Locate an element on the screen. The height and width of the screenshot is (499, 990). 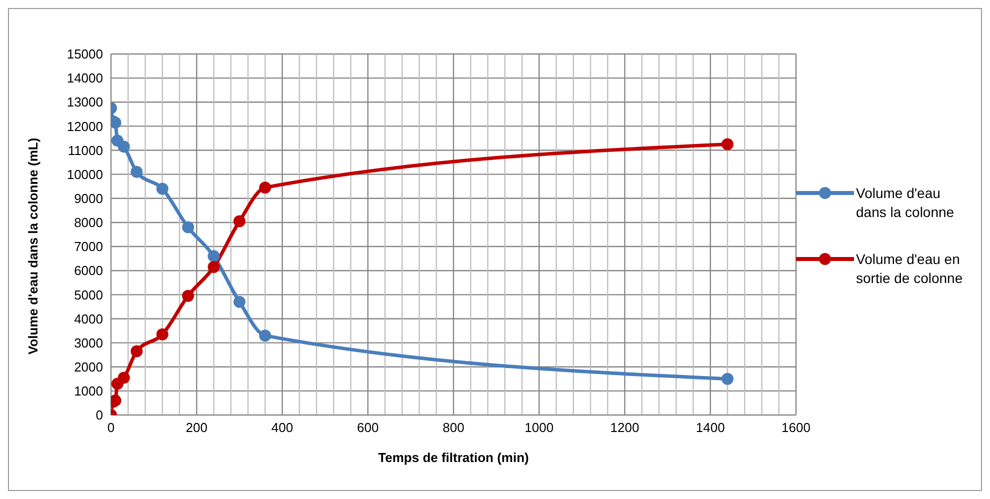
x-tick-label: 1000 is located at coordinates (539, 428).